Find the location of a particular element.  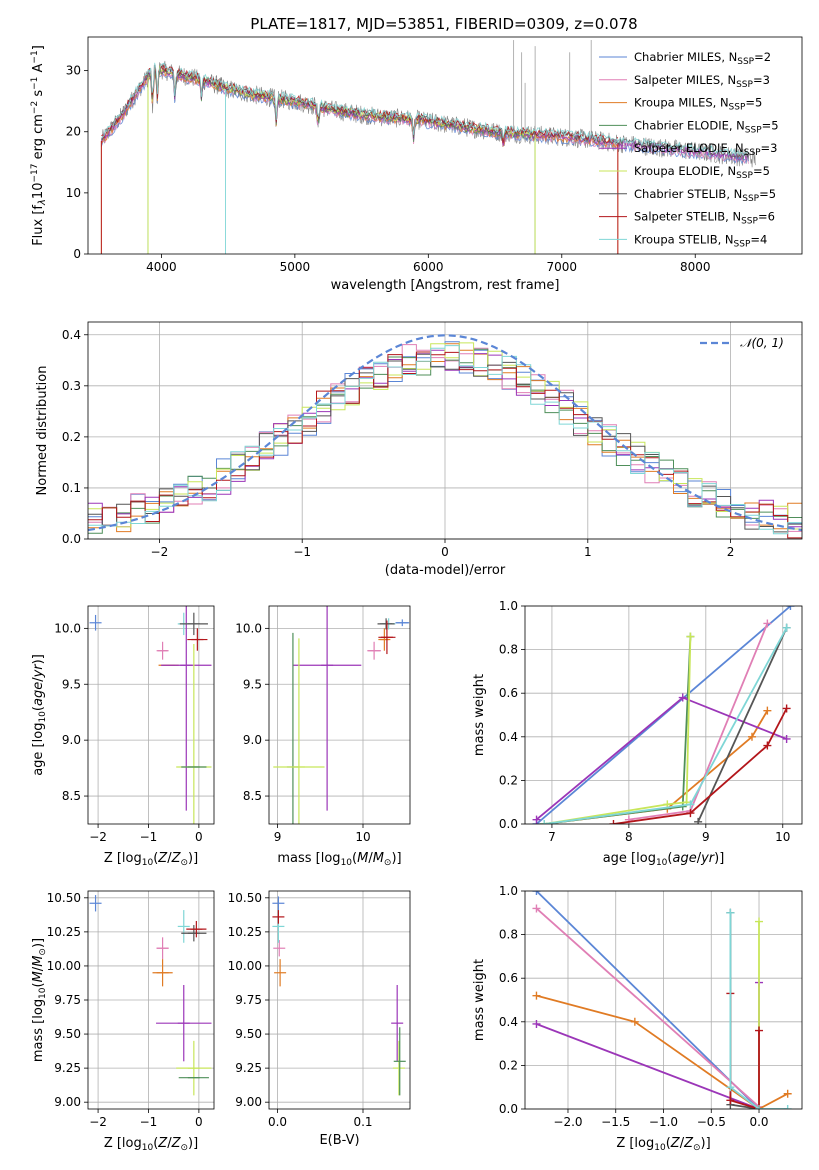

y-axis-label: age [log10(age/yr)] is located at coordinates (39, 715).